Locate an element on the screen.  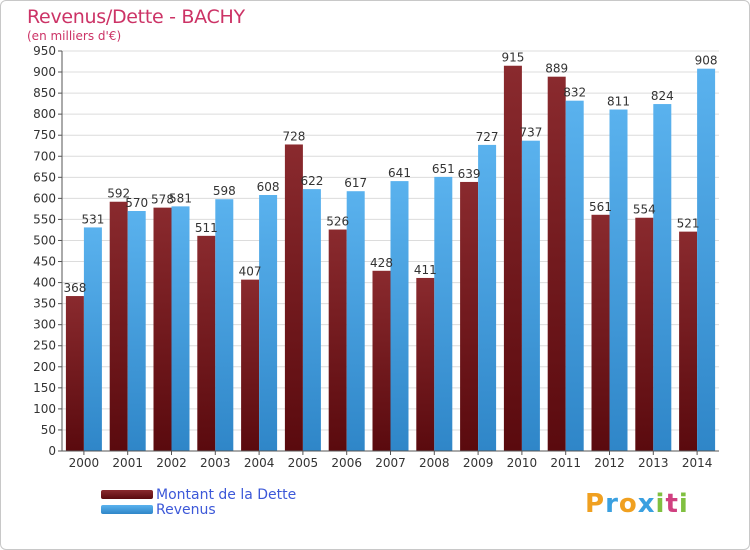
y-tick-label: 100 is located at coordinates (44, 409).